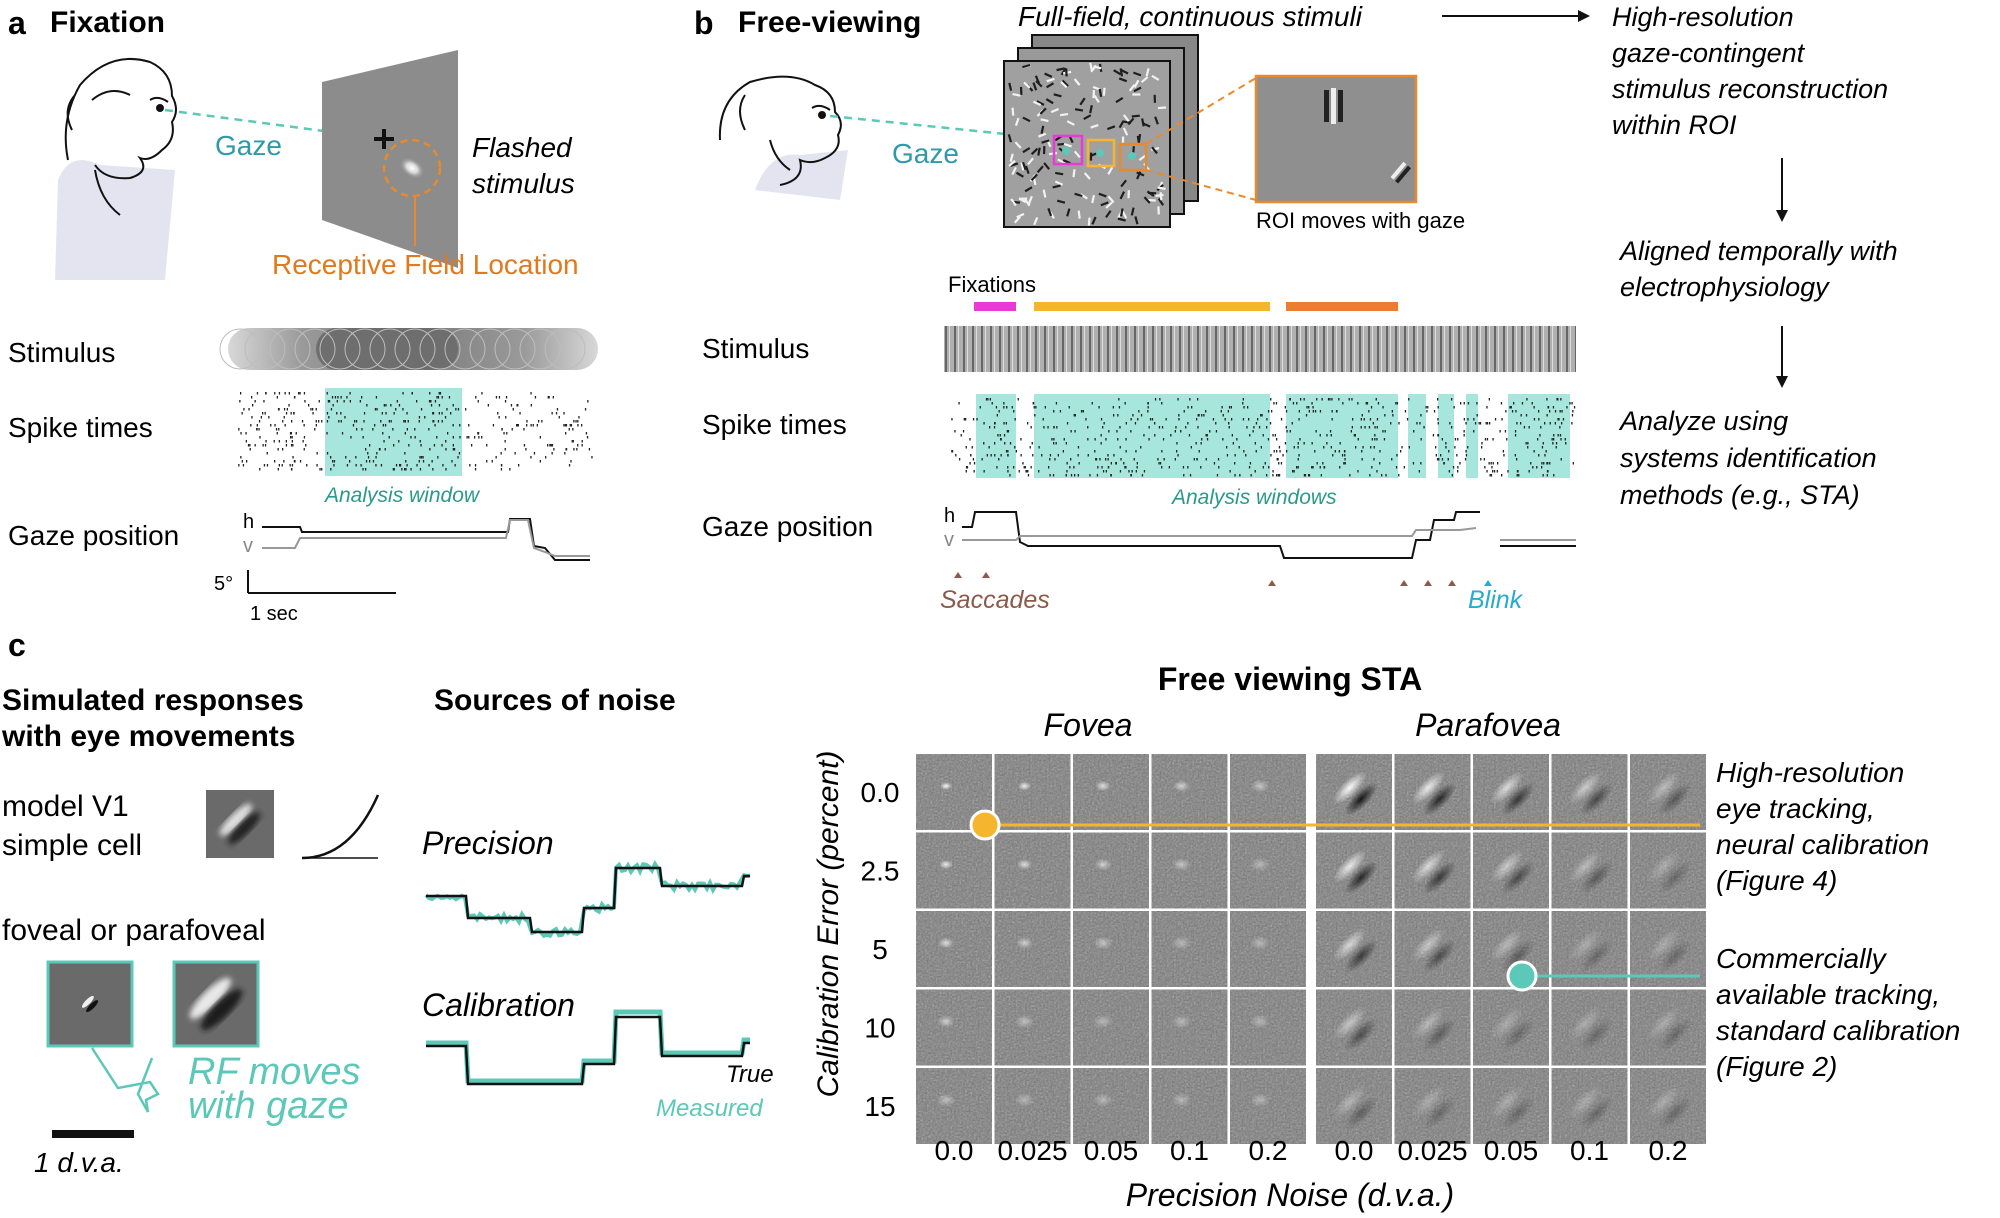 This screenshot has width=2000, height=1218. Describe the element at coordinates (555, 700) in the screenshot. I see `noise-title: Sources of noise` at that location.